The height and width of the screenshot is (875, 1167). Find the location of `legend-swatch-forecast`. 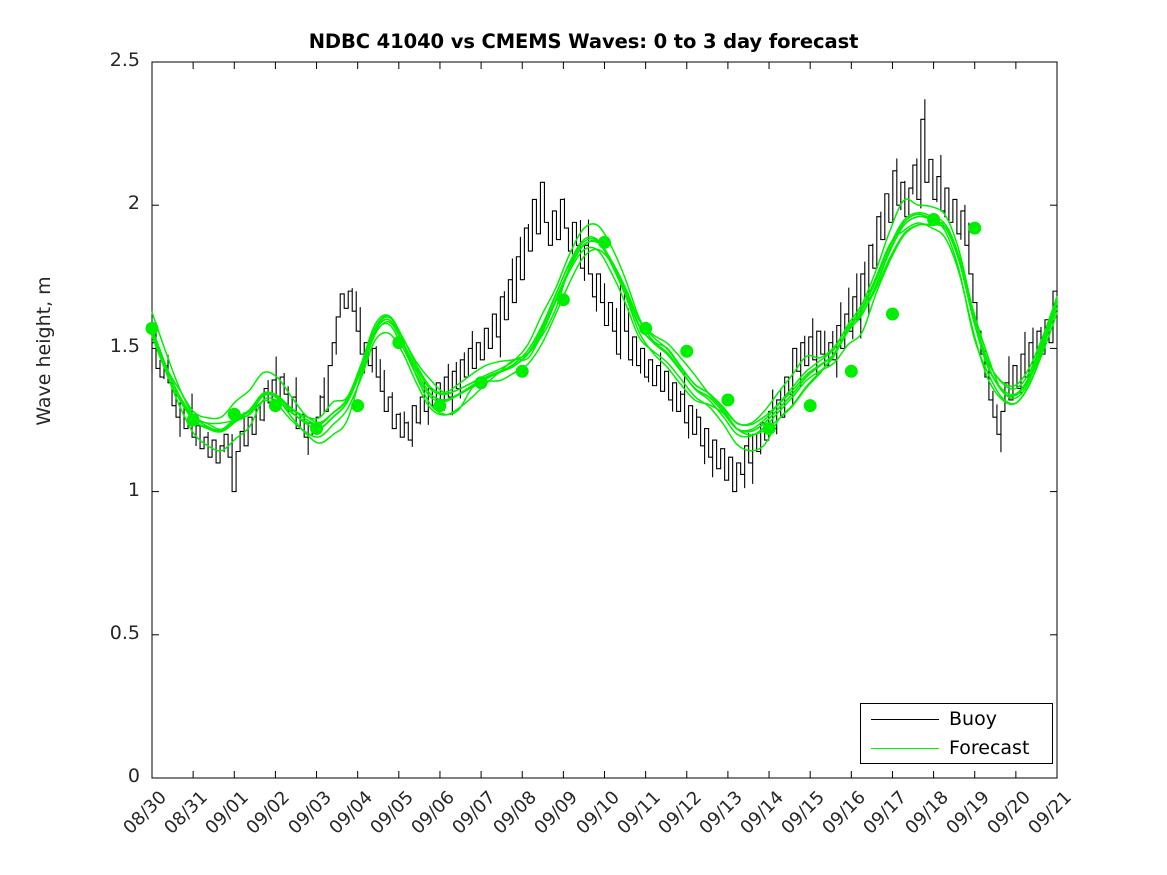

legend-swatch-forecast is located at coordinates (905, 748).